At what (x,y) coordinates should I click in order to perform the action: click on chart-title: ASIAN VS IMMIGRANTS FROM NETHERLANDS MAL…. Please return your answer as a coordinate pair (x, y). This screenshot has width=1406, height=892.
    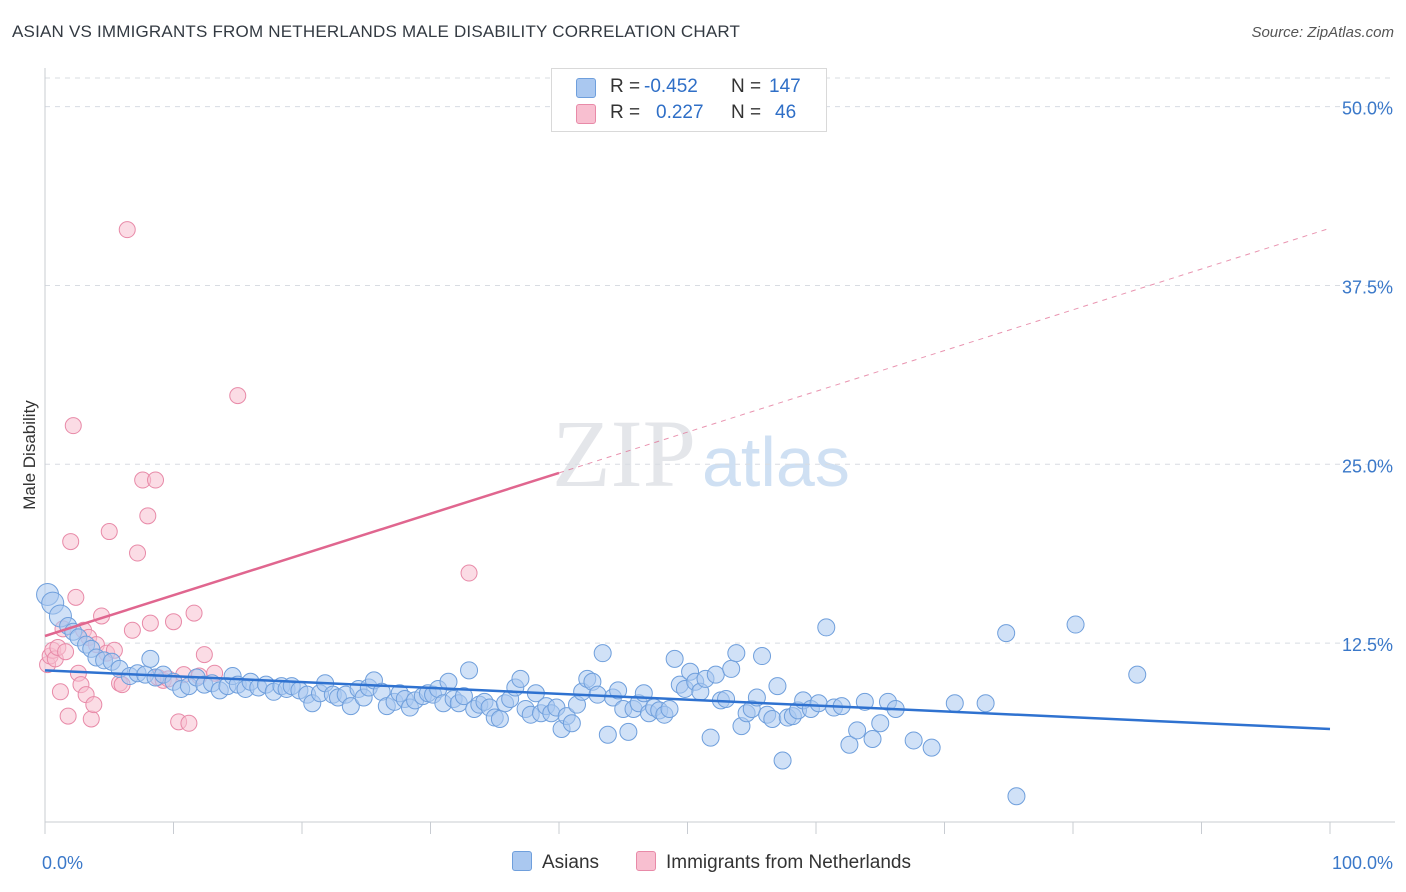
    Looking at the image, I should click on (376, 31).